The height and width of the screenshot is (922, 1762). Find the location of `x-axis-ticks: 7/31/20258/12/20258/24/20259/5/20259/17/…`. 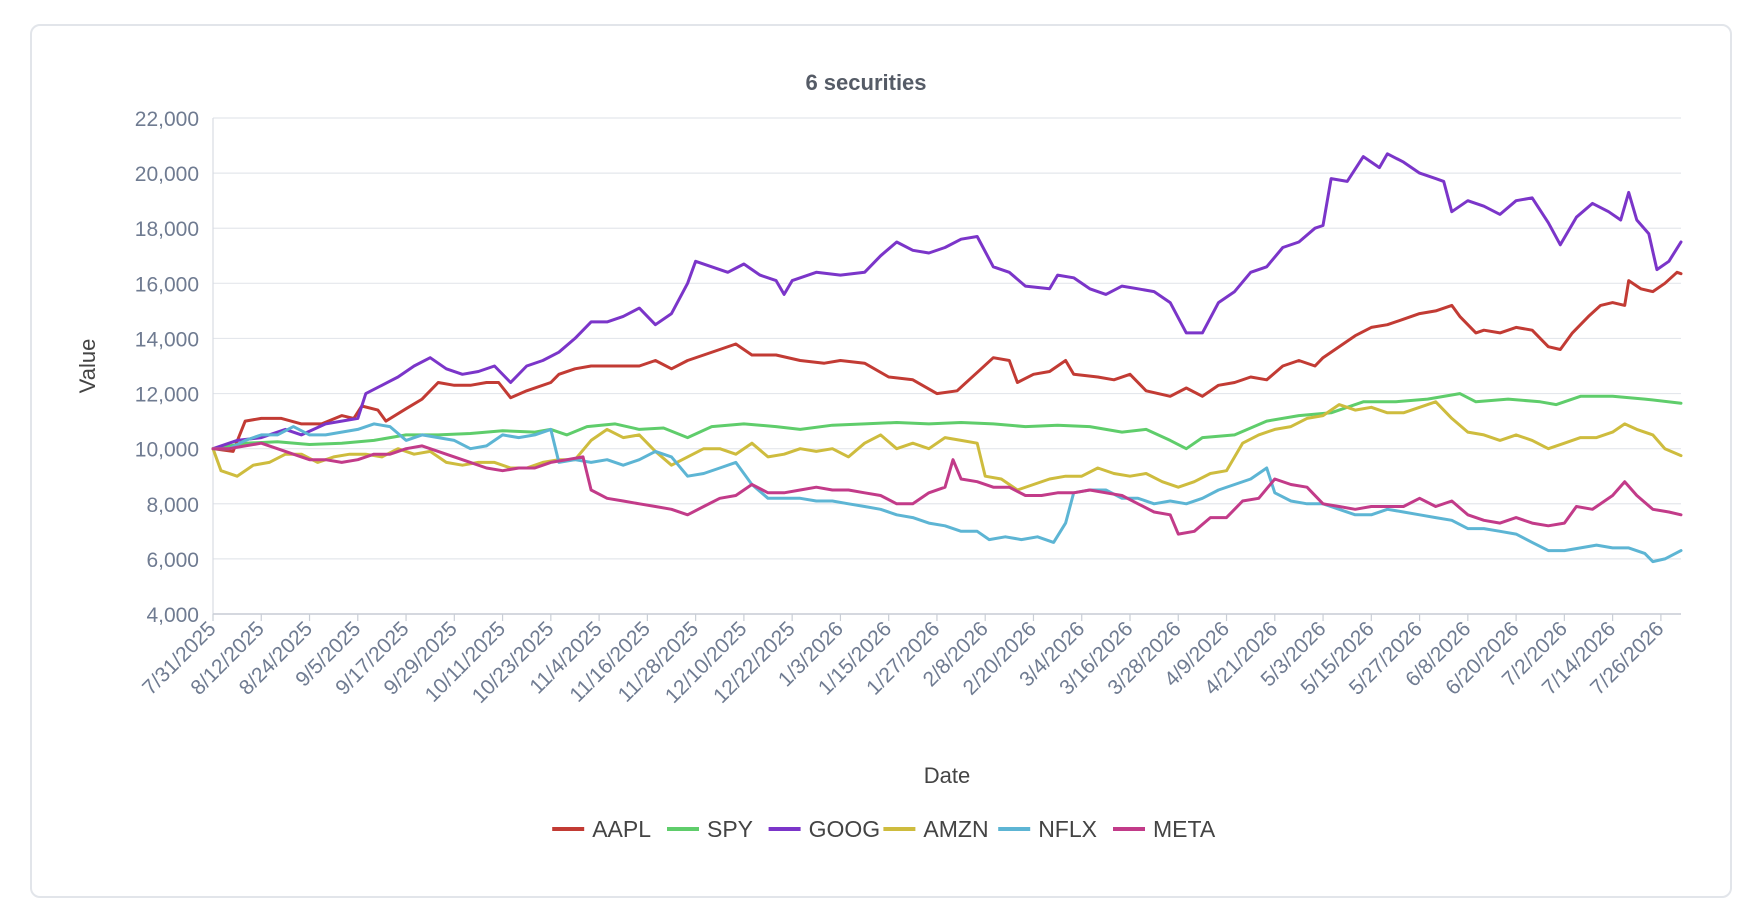

x-axis-ticks: 7/31/20258/12/20258/24/20259/5/20259/17/… is located at coordinates (903, 661).